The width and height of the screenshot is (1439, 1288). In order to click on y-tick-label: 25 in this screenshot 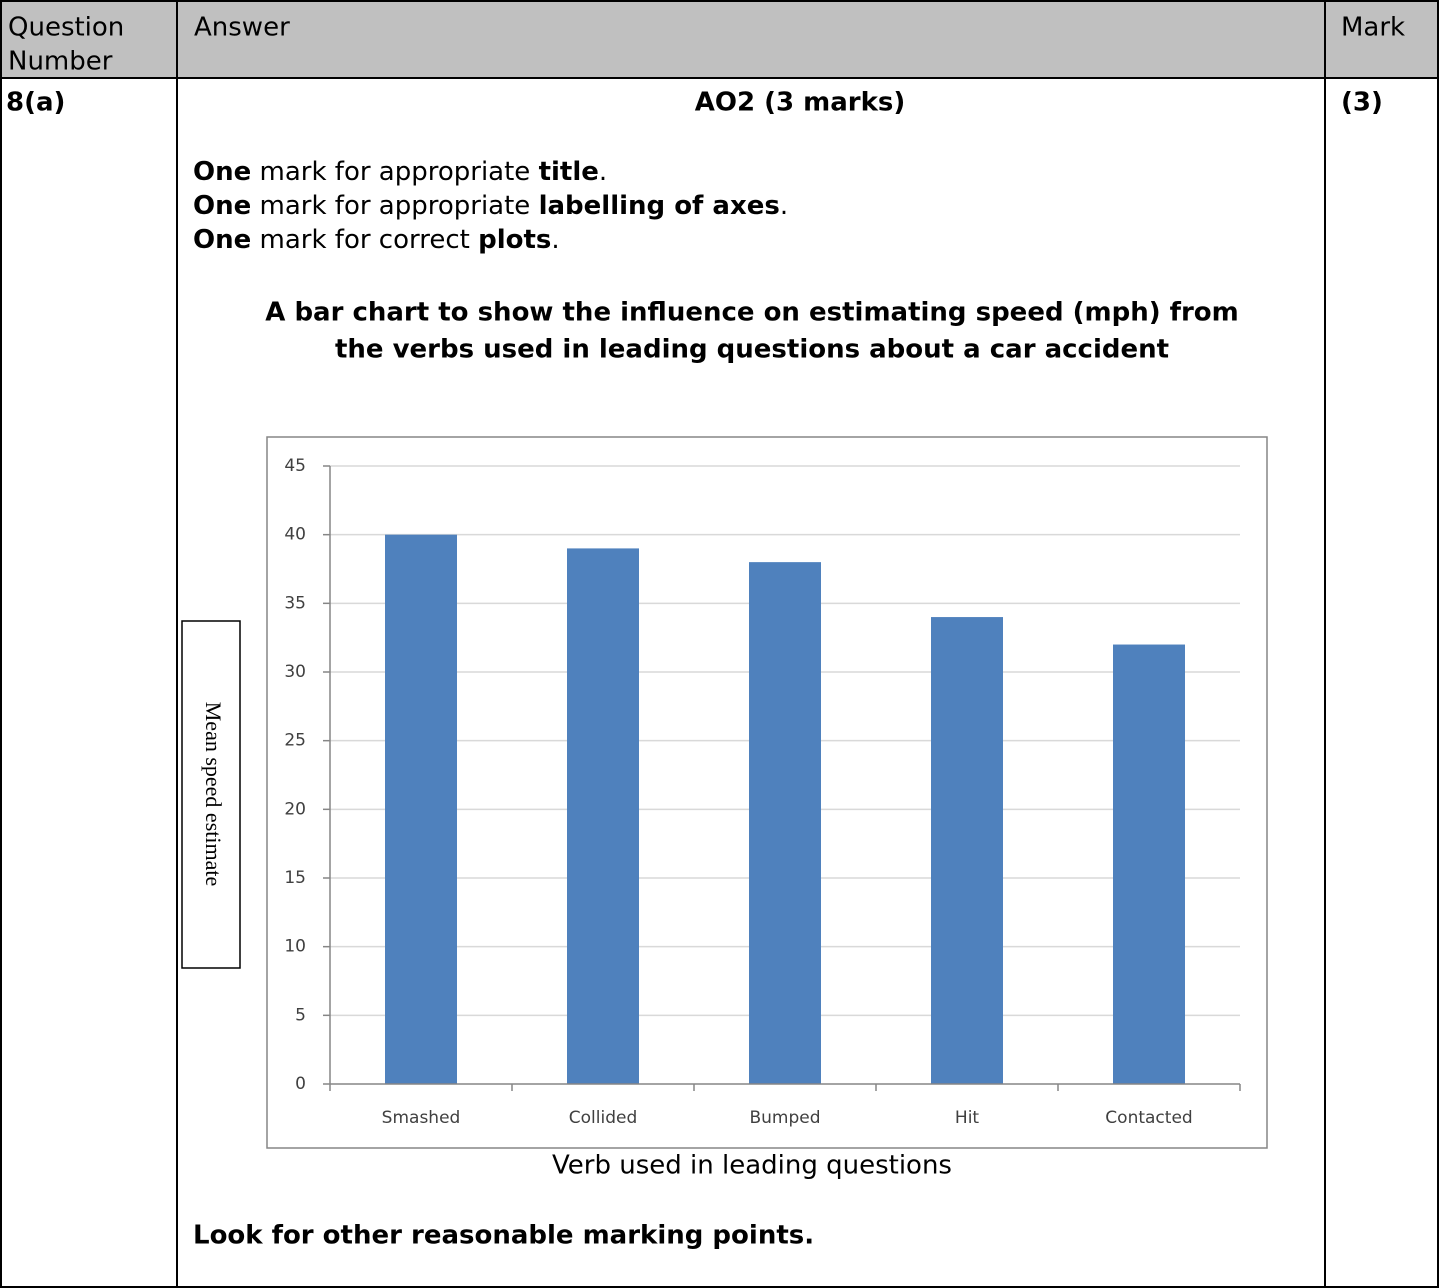, I will do `click(295, 741)`.